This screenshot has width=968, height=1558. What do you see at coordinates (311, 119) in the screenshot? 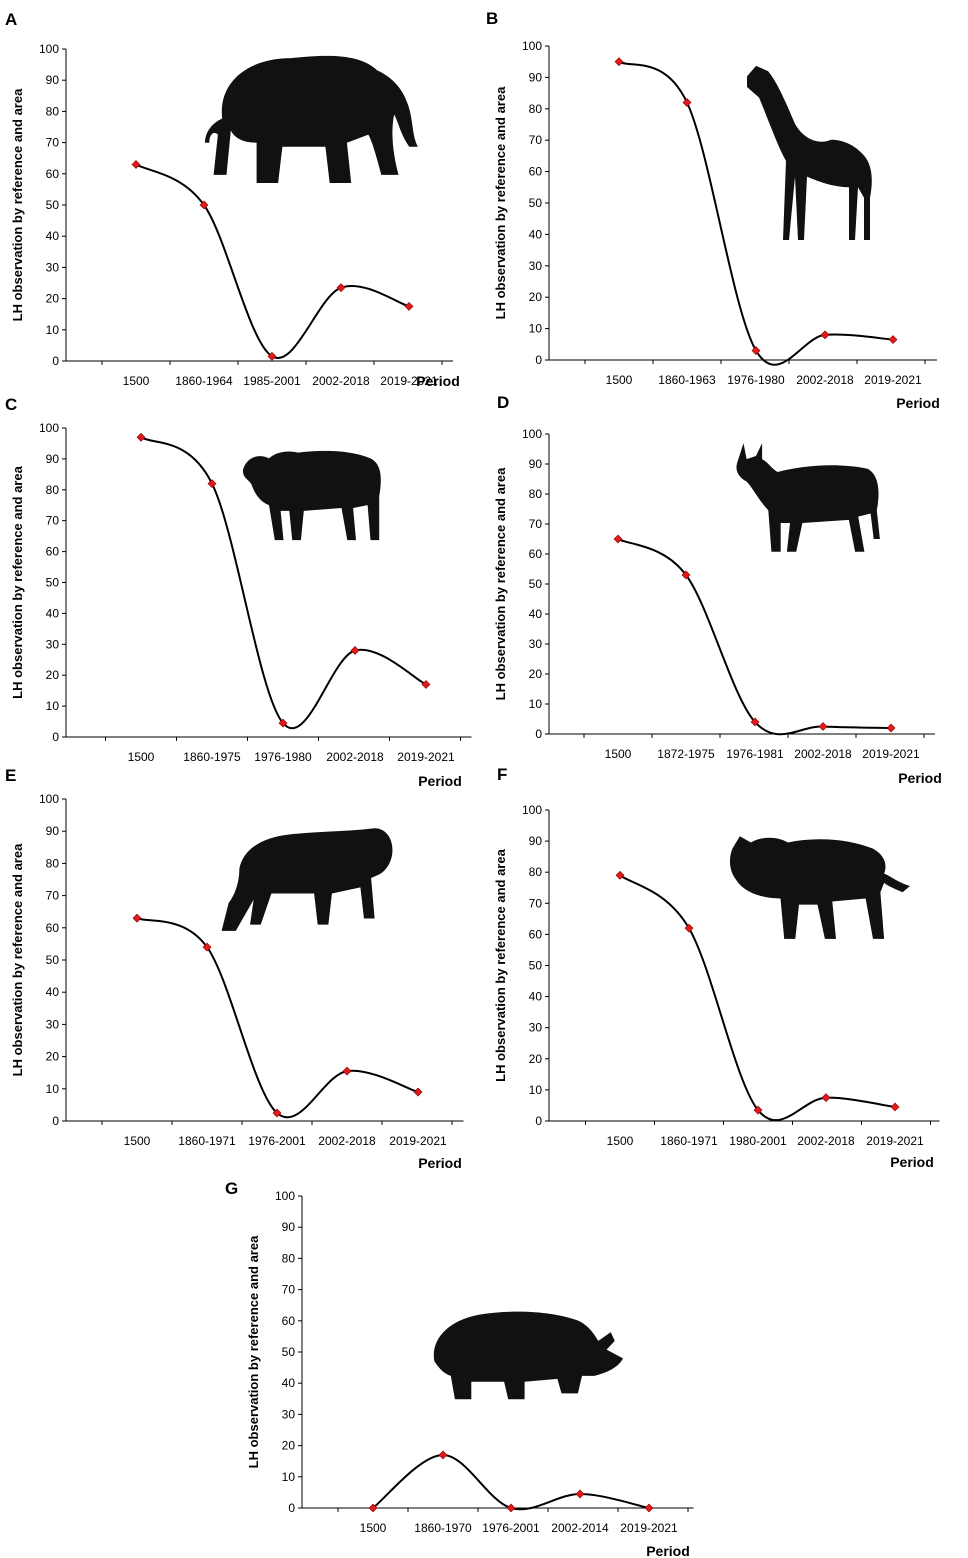
I see `elephant-icon` at bounding box center [311, 119].